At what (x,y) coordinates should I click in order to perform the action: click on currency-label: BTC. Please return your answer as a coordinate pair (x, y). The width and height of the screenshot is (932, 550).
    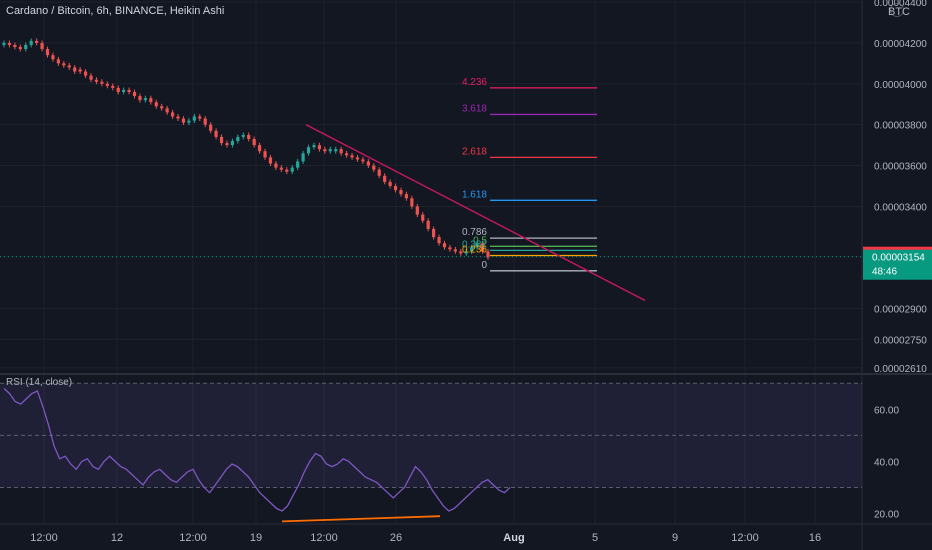
    Looking at the image, I should click on (899, 12).